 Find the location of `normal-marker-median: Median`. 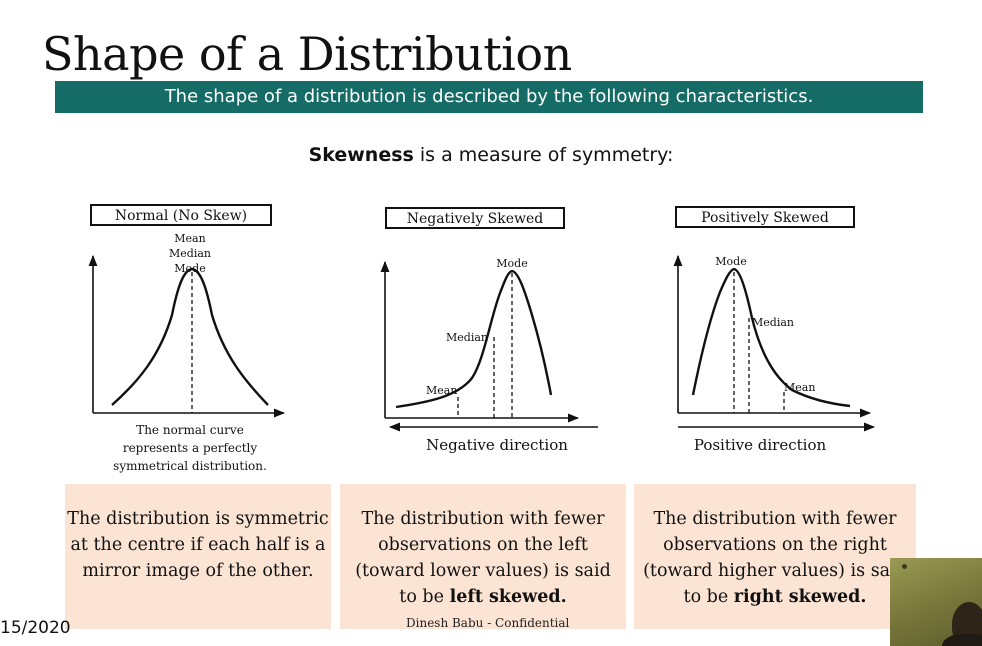

normal-marker-median: Median is located at coordinates (190, 253).